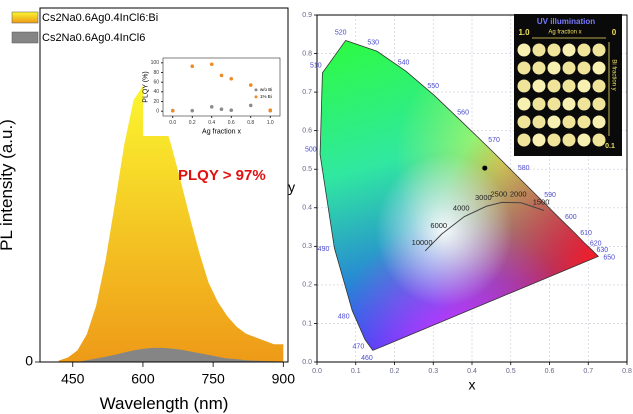  What do you see at coordinates (472, 371) in the screenshot?
I see `x-tick-label: 0.4` at bounding box center [472, 371].